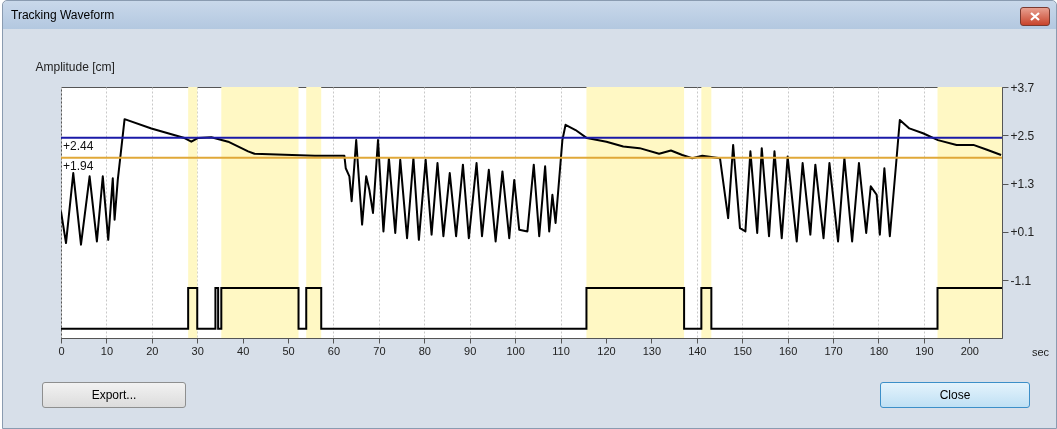 The height and width of the screenshot is (429, 1057). Describe the element at coordinates (424, 350) in the screenshot. I see `x-tick-label: 80` at that location.